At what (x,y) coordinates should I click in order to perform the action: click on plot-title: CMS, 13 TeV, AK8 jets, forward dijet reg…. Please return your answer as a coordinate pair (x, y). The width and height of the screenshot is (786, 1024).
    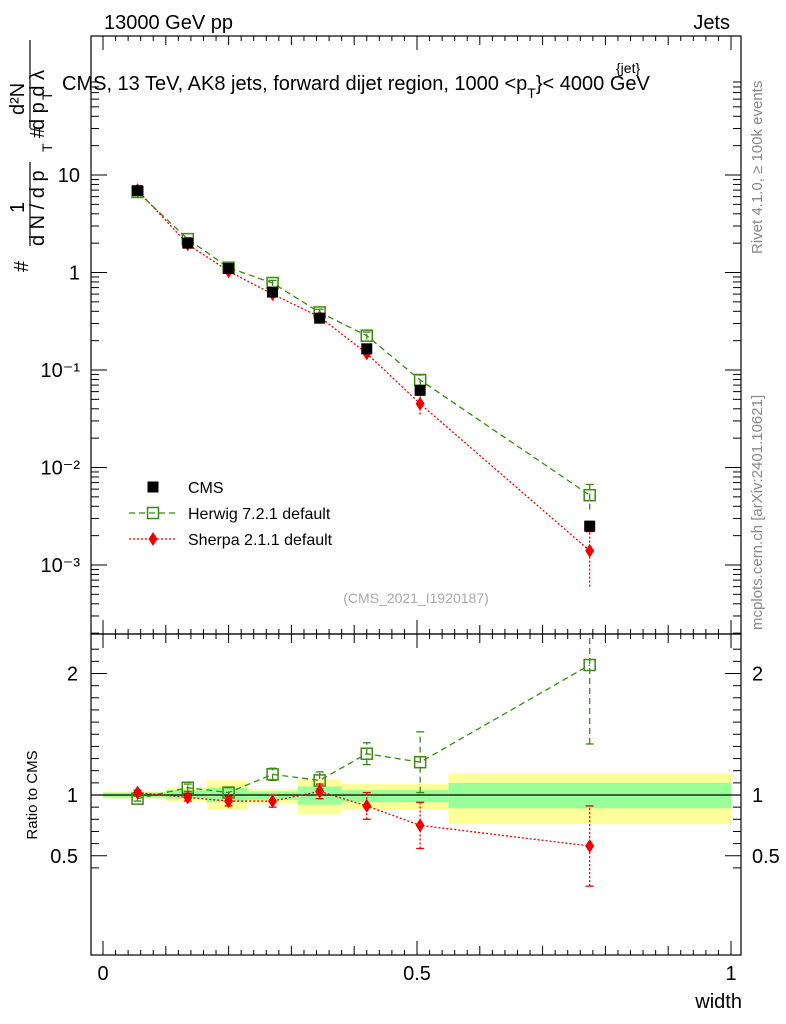
    Looking at the image, I should click on (356, 87).